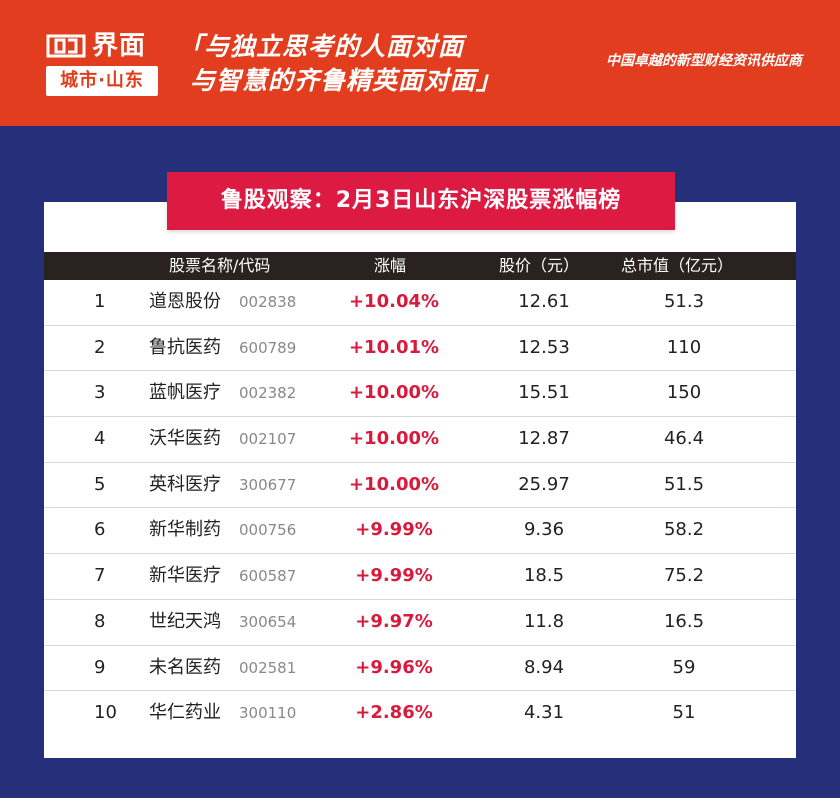 This screenshot has width=840, height=798. Describe the element at coordinates (268, 667) in the screenshot. I see `stock-code-cell: 002581` at that location.